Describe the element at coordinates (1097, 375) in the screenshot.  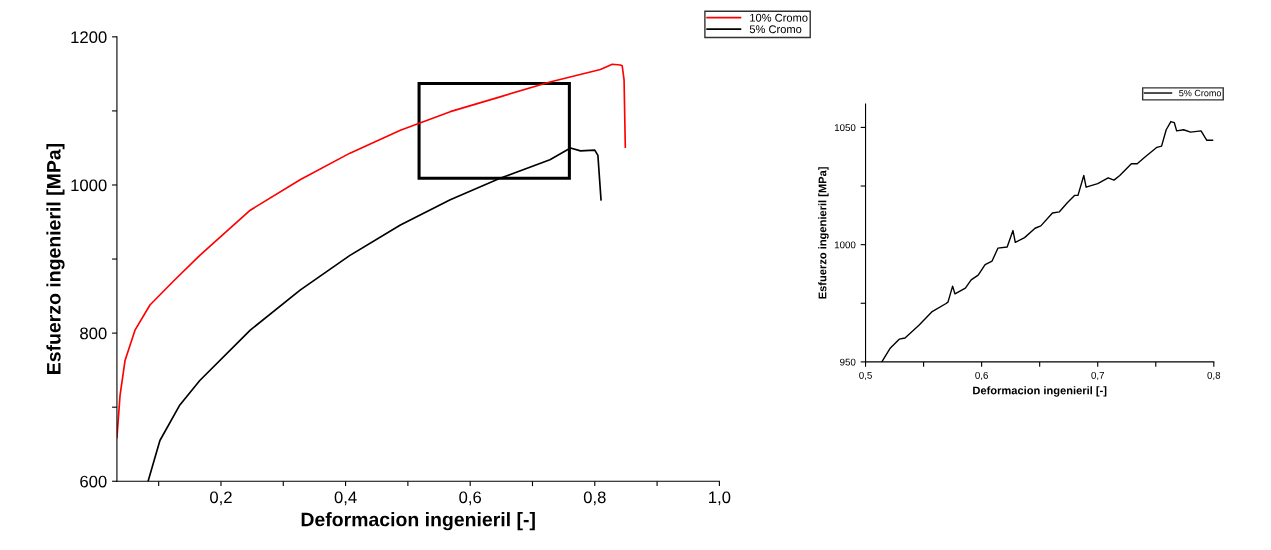
I see `x-tick-label: 0,7` at that location.